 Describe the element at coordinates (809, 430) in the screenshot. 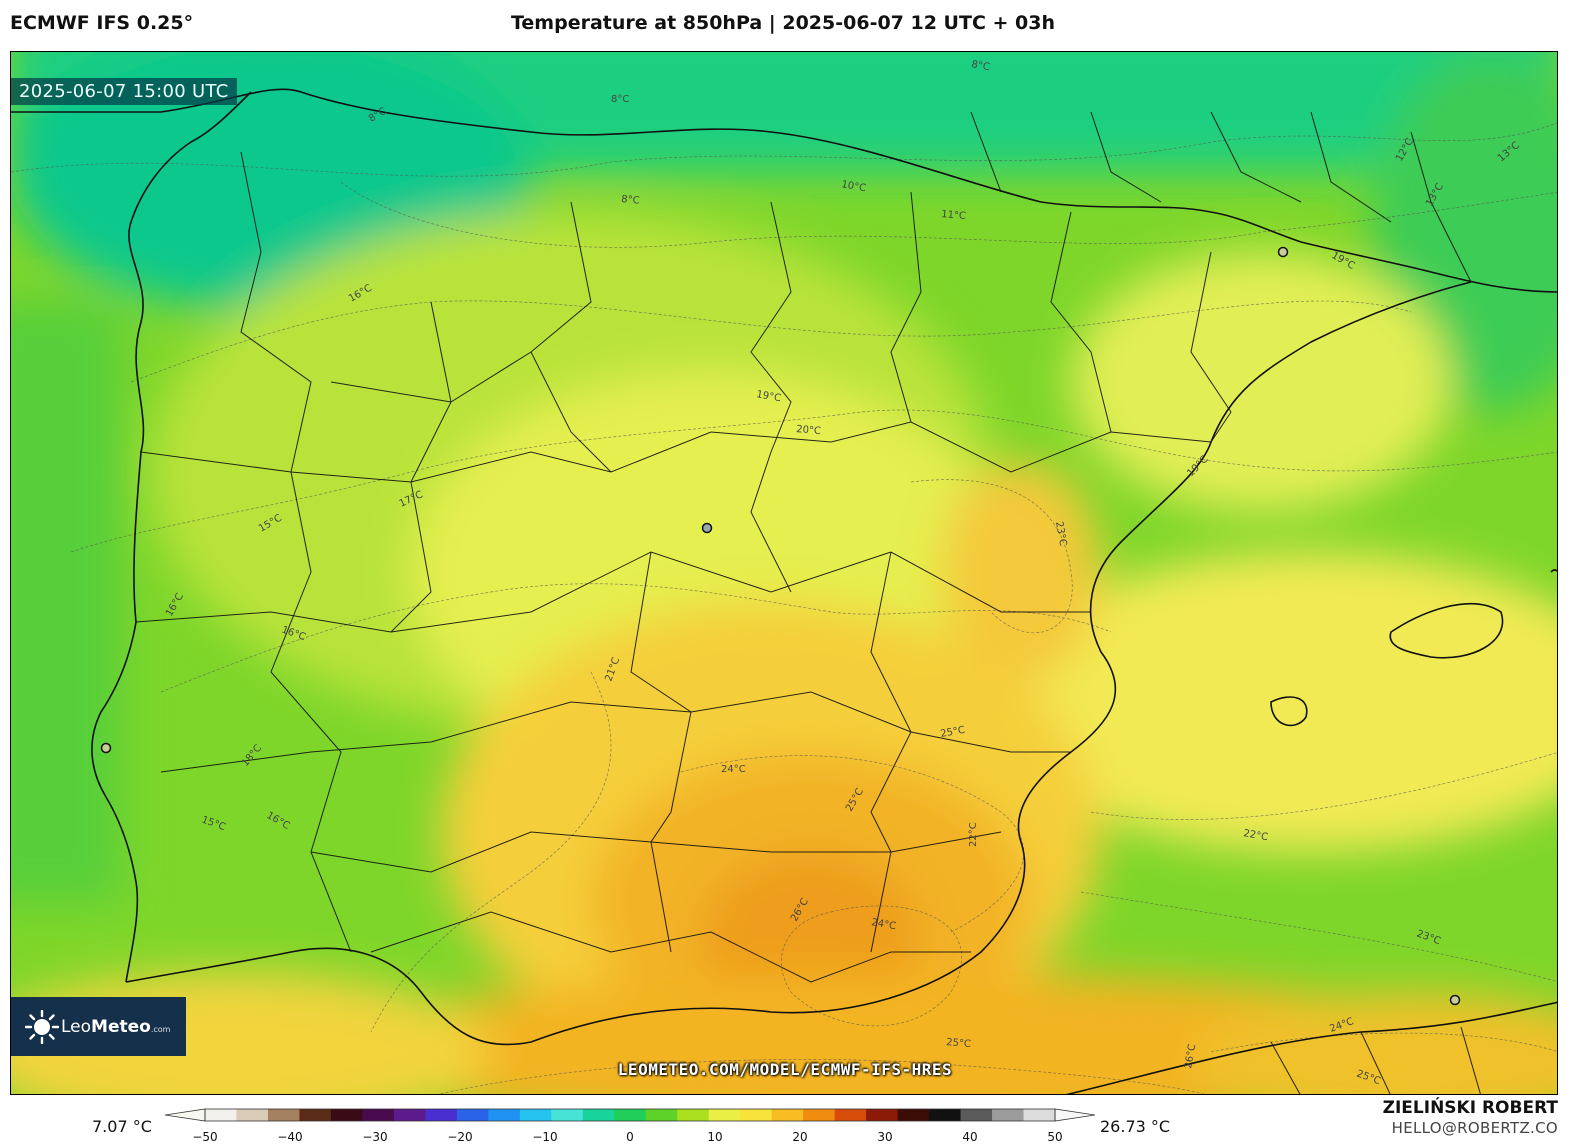

I see `contour-label: 20°C` at that location.